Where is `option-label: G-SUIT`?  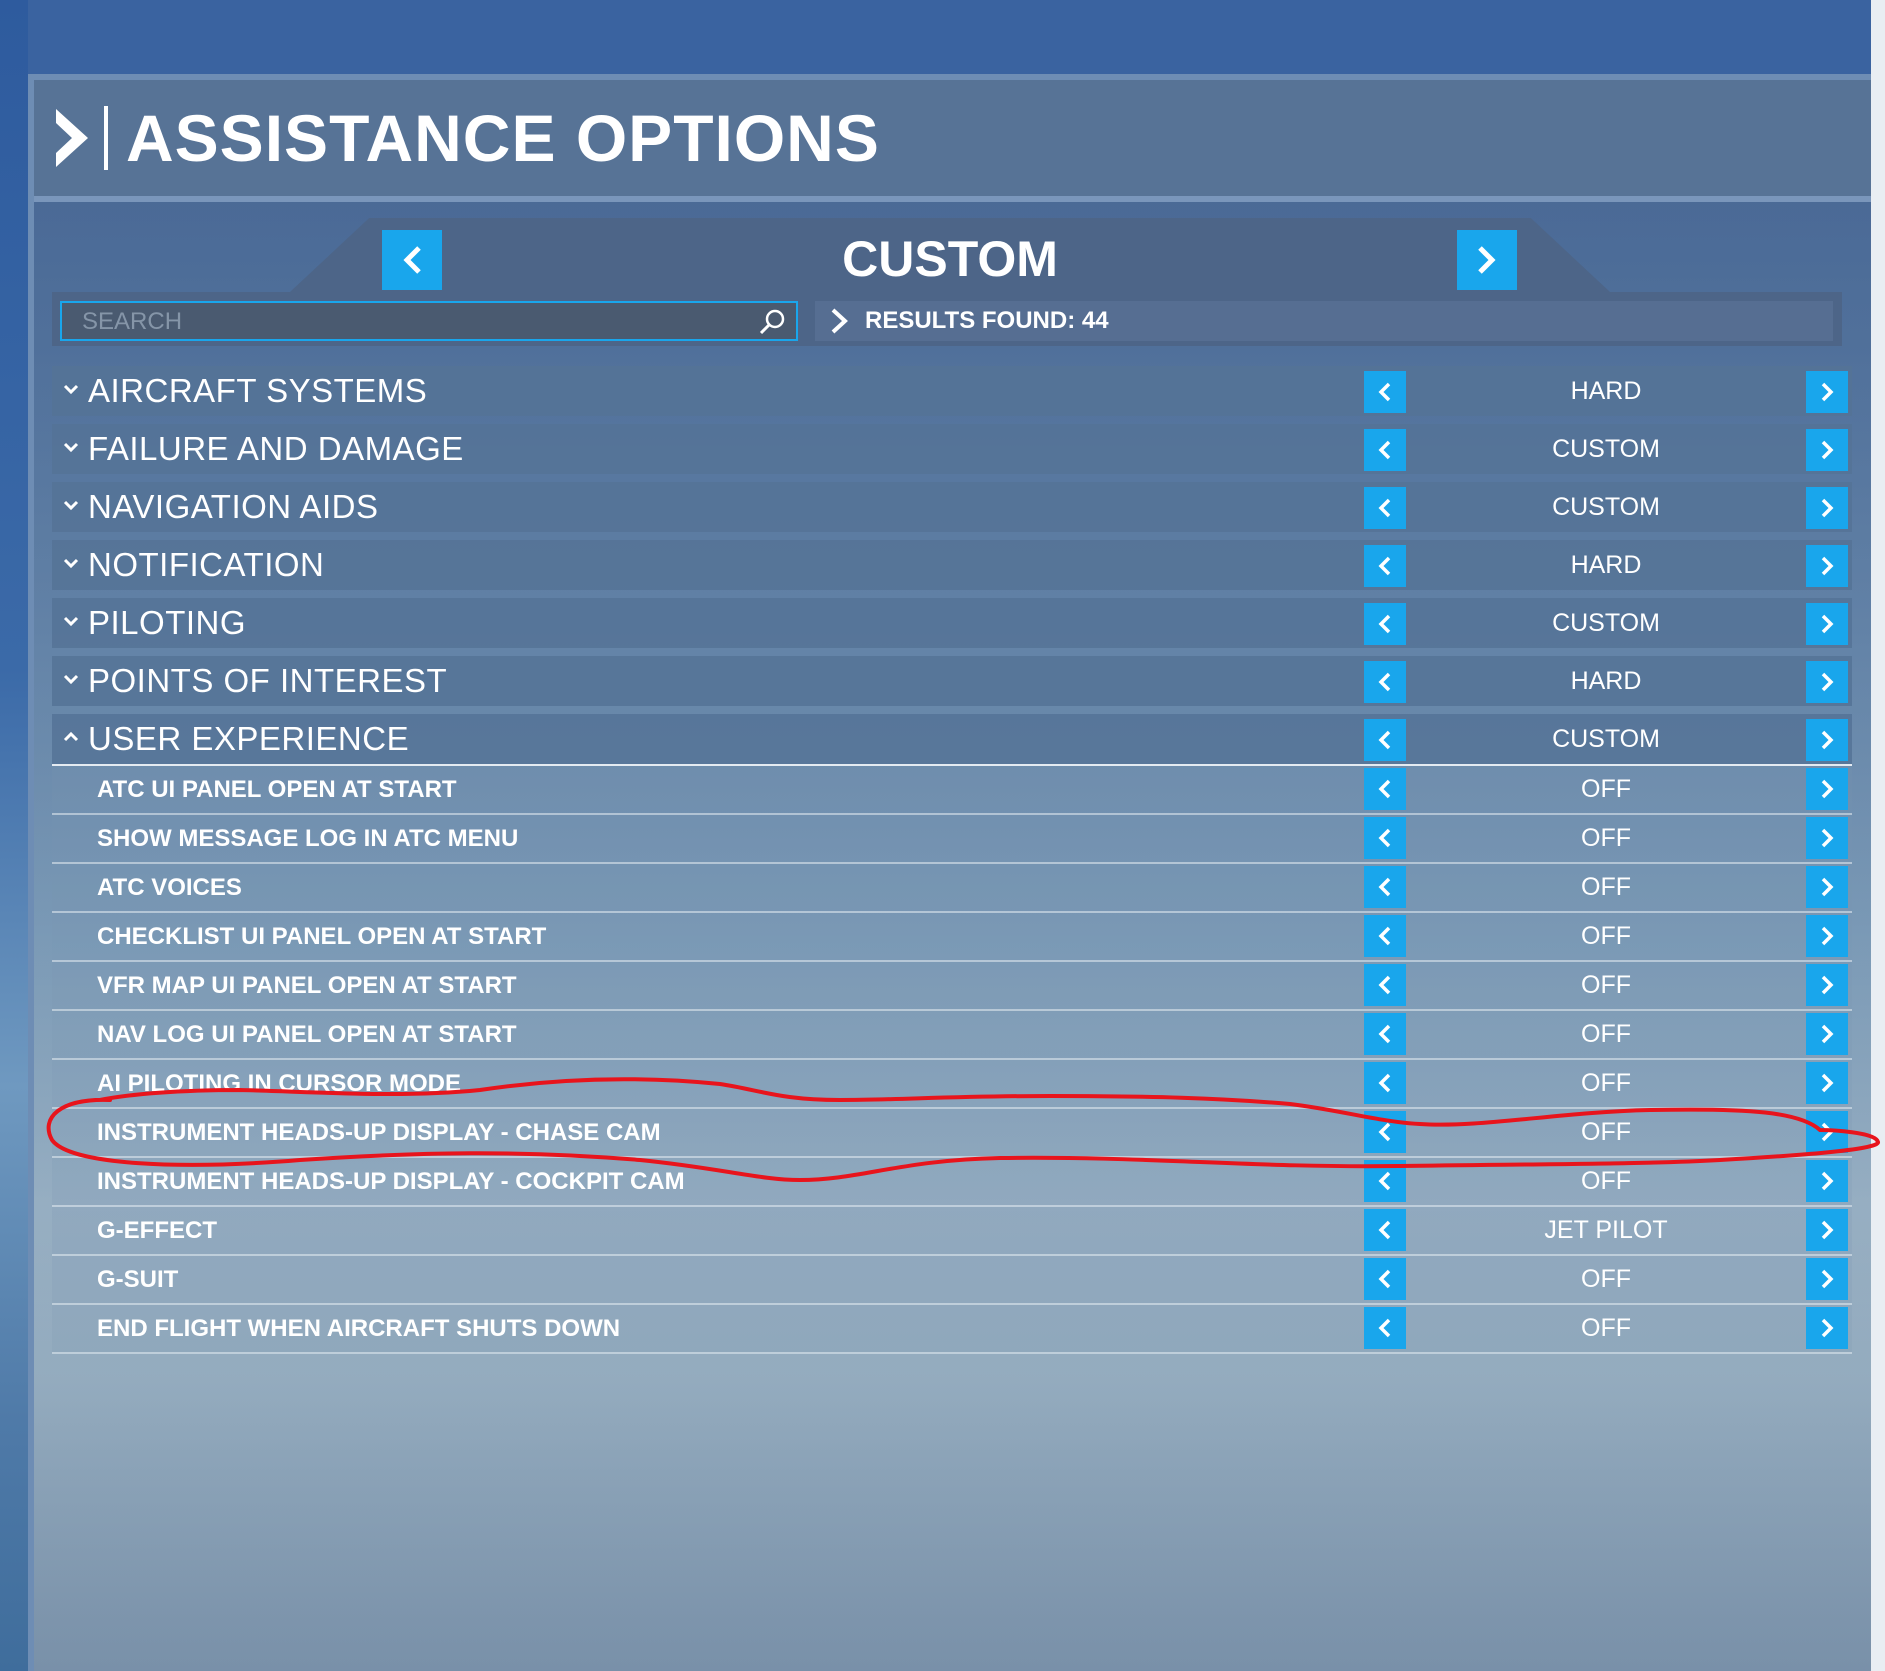 option-label: G-SUIT is located at coordinates (138, 1279).